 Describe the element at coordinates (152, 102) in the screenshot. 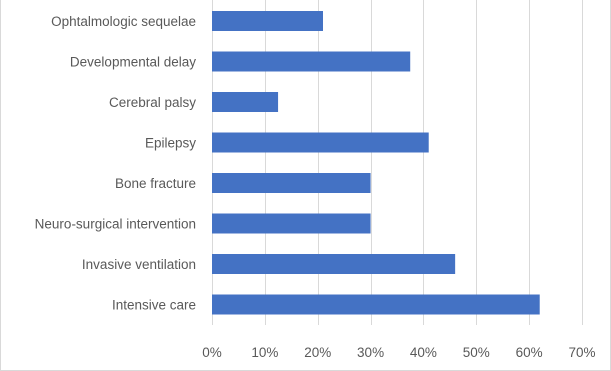

I see `category-label: Cerebral palsy` at that location.